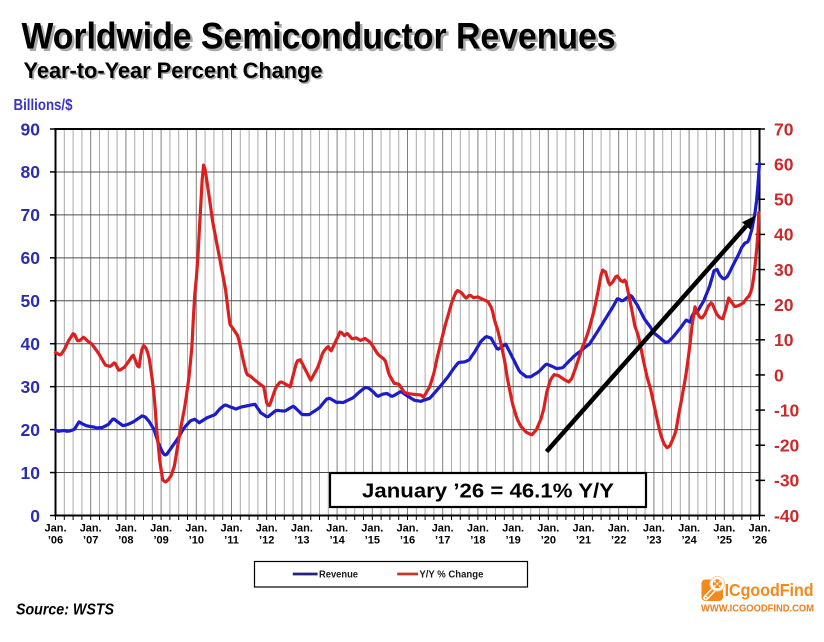 This screenshot has height=642, width=824. I want to click on svg-text: Y/Y % Change, so click(451, 575).